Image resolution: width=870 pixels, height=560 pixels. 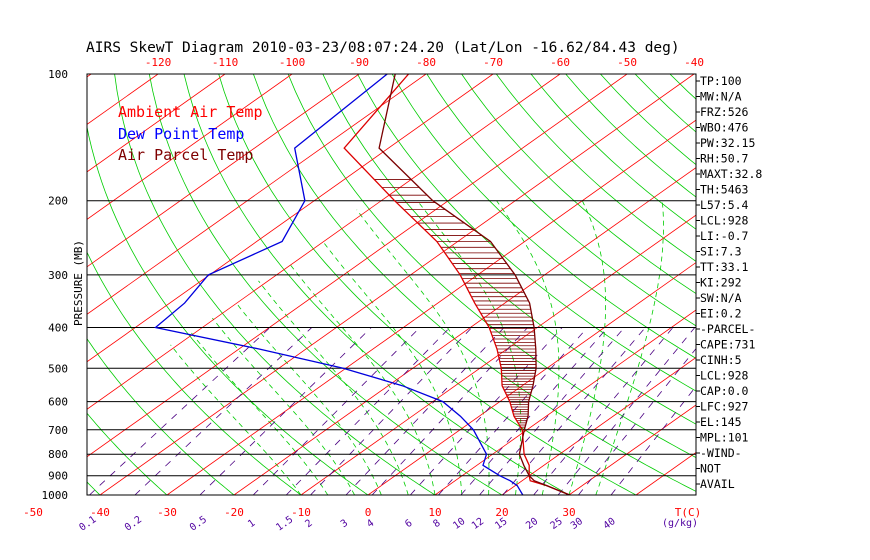 What do you see at coordinates (158, 62) in the screenshot?
I see `top-temperature-label: -120` at bounding box center [158, 62].